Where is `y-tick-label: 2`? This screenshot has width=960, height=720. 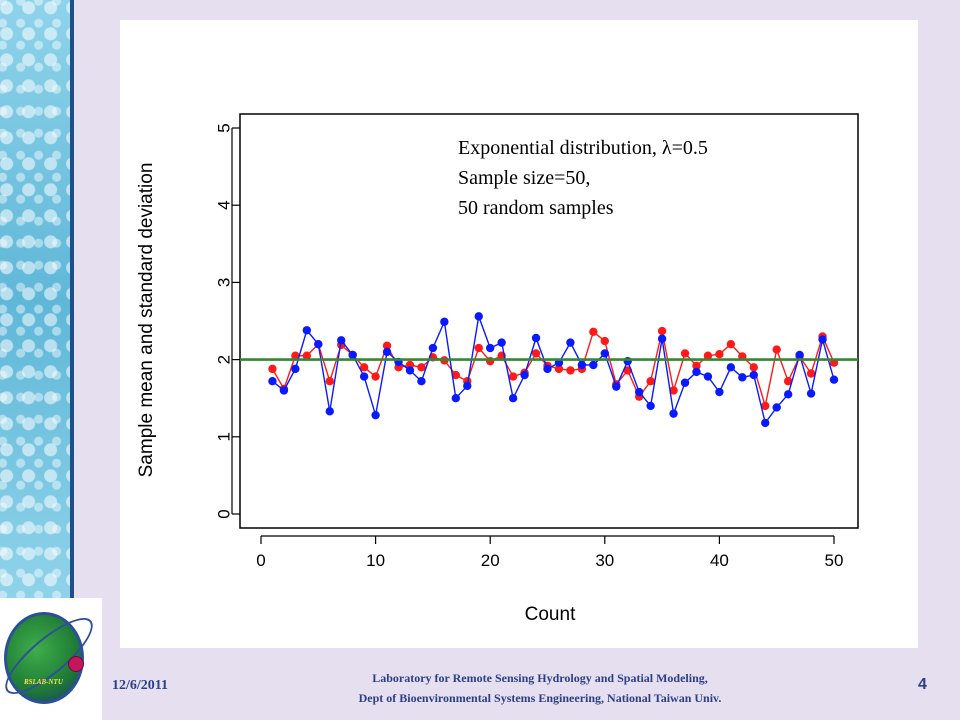 y-tick-label: 2 is located at coordinates (224, 359).